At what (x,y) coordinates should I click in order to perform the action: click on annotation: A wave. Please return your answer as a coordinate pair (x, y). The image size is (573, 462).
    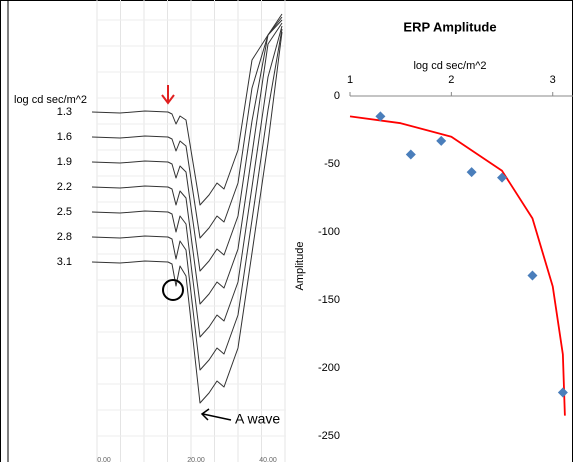
    Looking at the image, I should click on (257, 419).